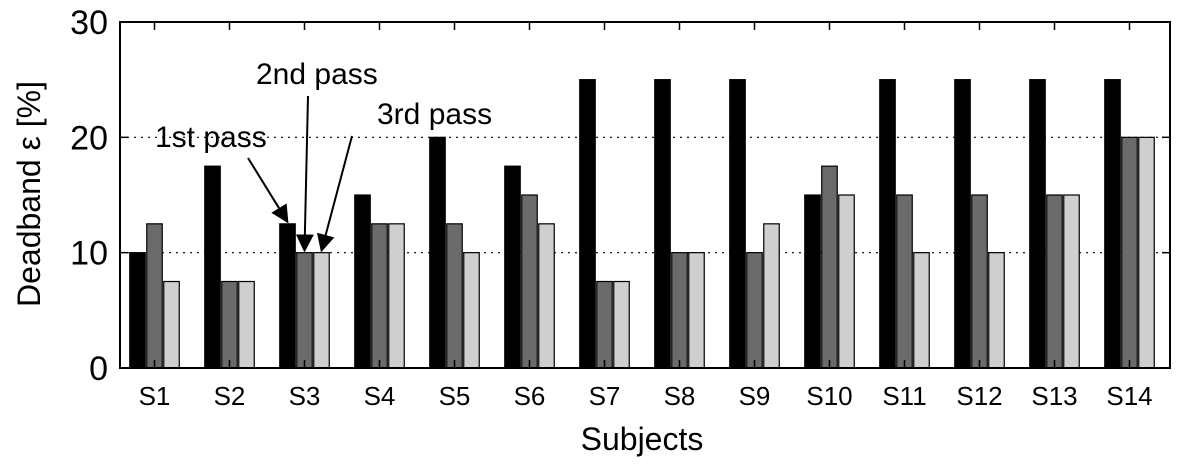 Image resolution: width=1184 pixels, height=466 pixels. Describe the element at coordinates (89, 138) in the screenshot. I see `ytick-label-20: 20` at that location.